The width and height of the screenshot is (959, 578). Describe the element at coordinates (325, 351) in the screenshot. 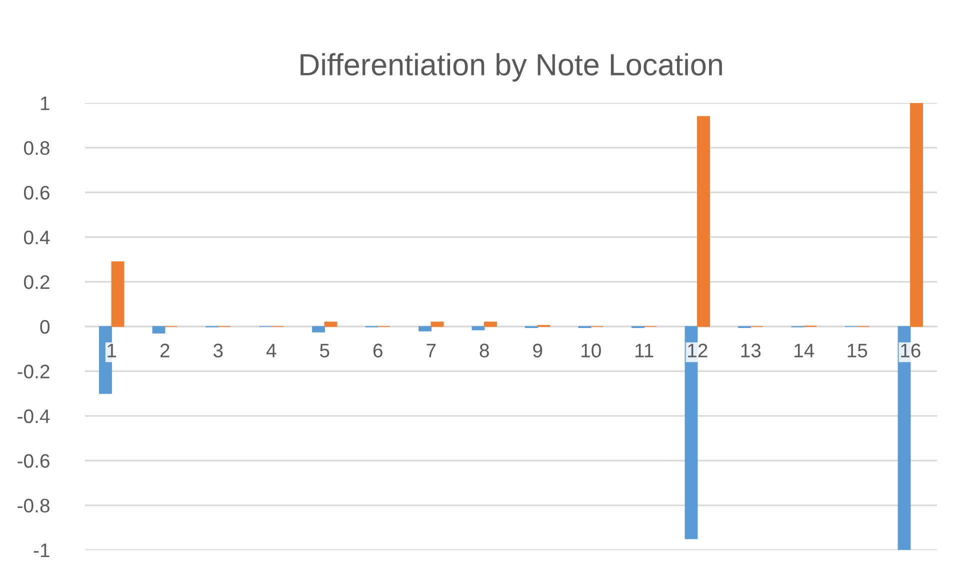

I see `x-tick-label: 5` at that location.